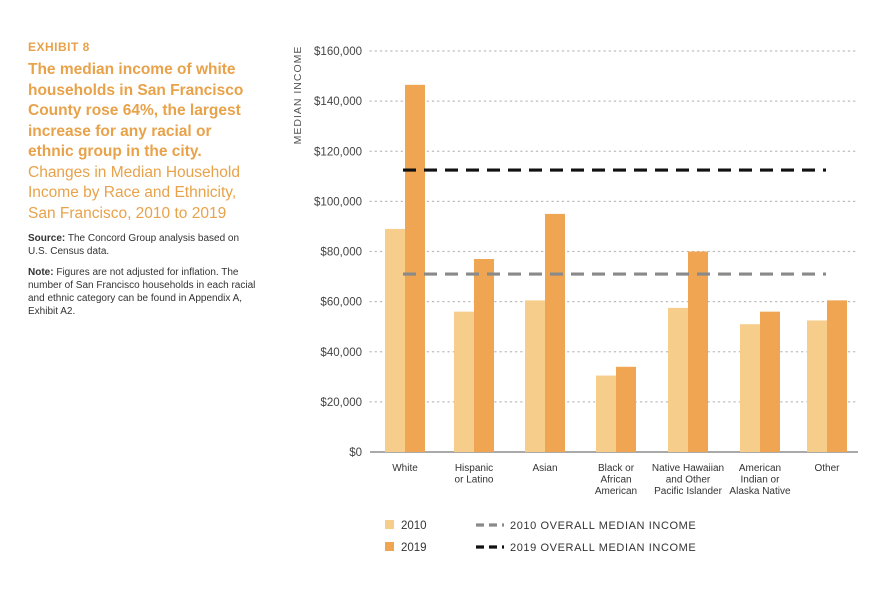  Describe the element at coordinates (338, 152) in the screenshot. I see `y-tick-label: $120,000` at that location.